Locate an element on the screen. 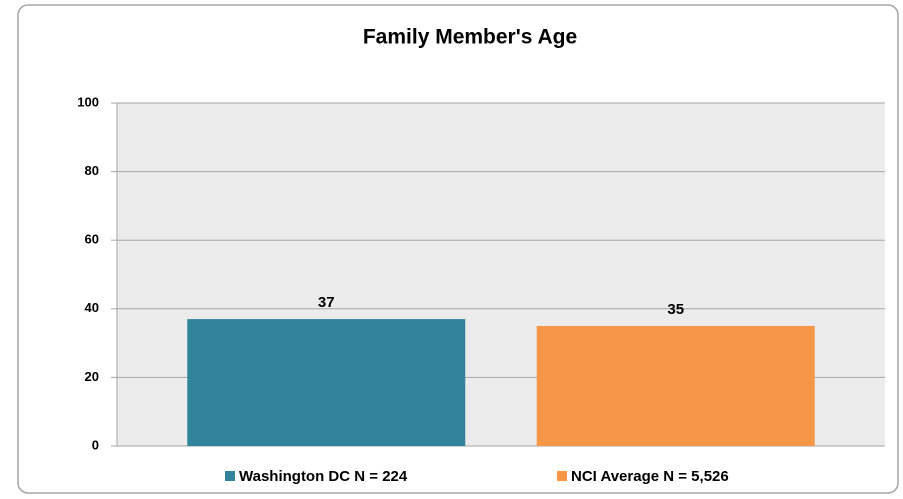 The width and height of the screenshot is (903, 499). y-tick-label: 80 is located at coordinates (92, 170).